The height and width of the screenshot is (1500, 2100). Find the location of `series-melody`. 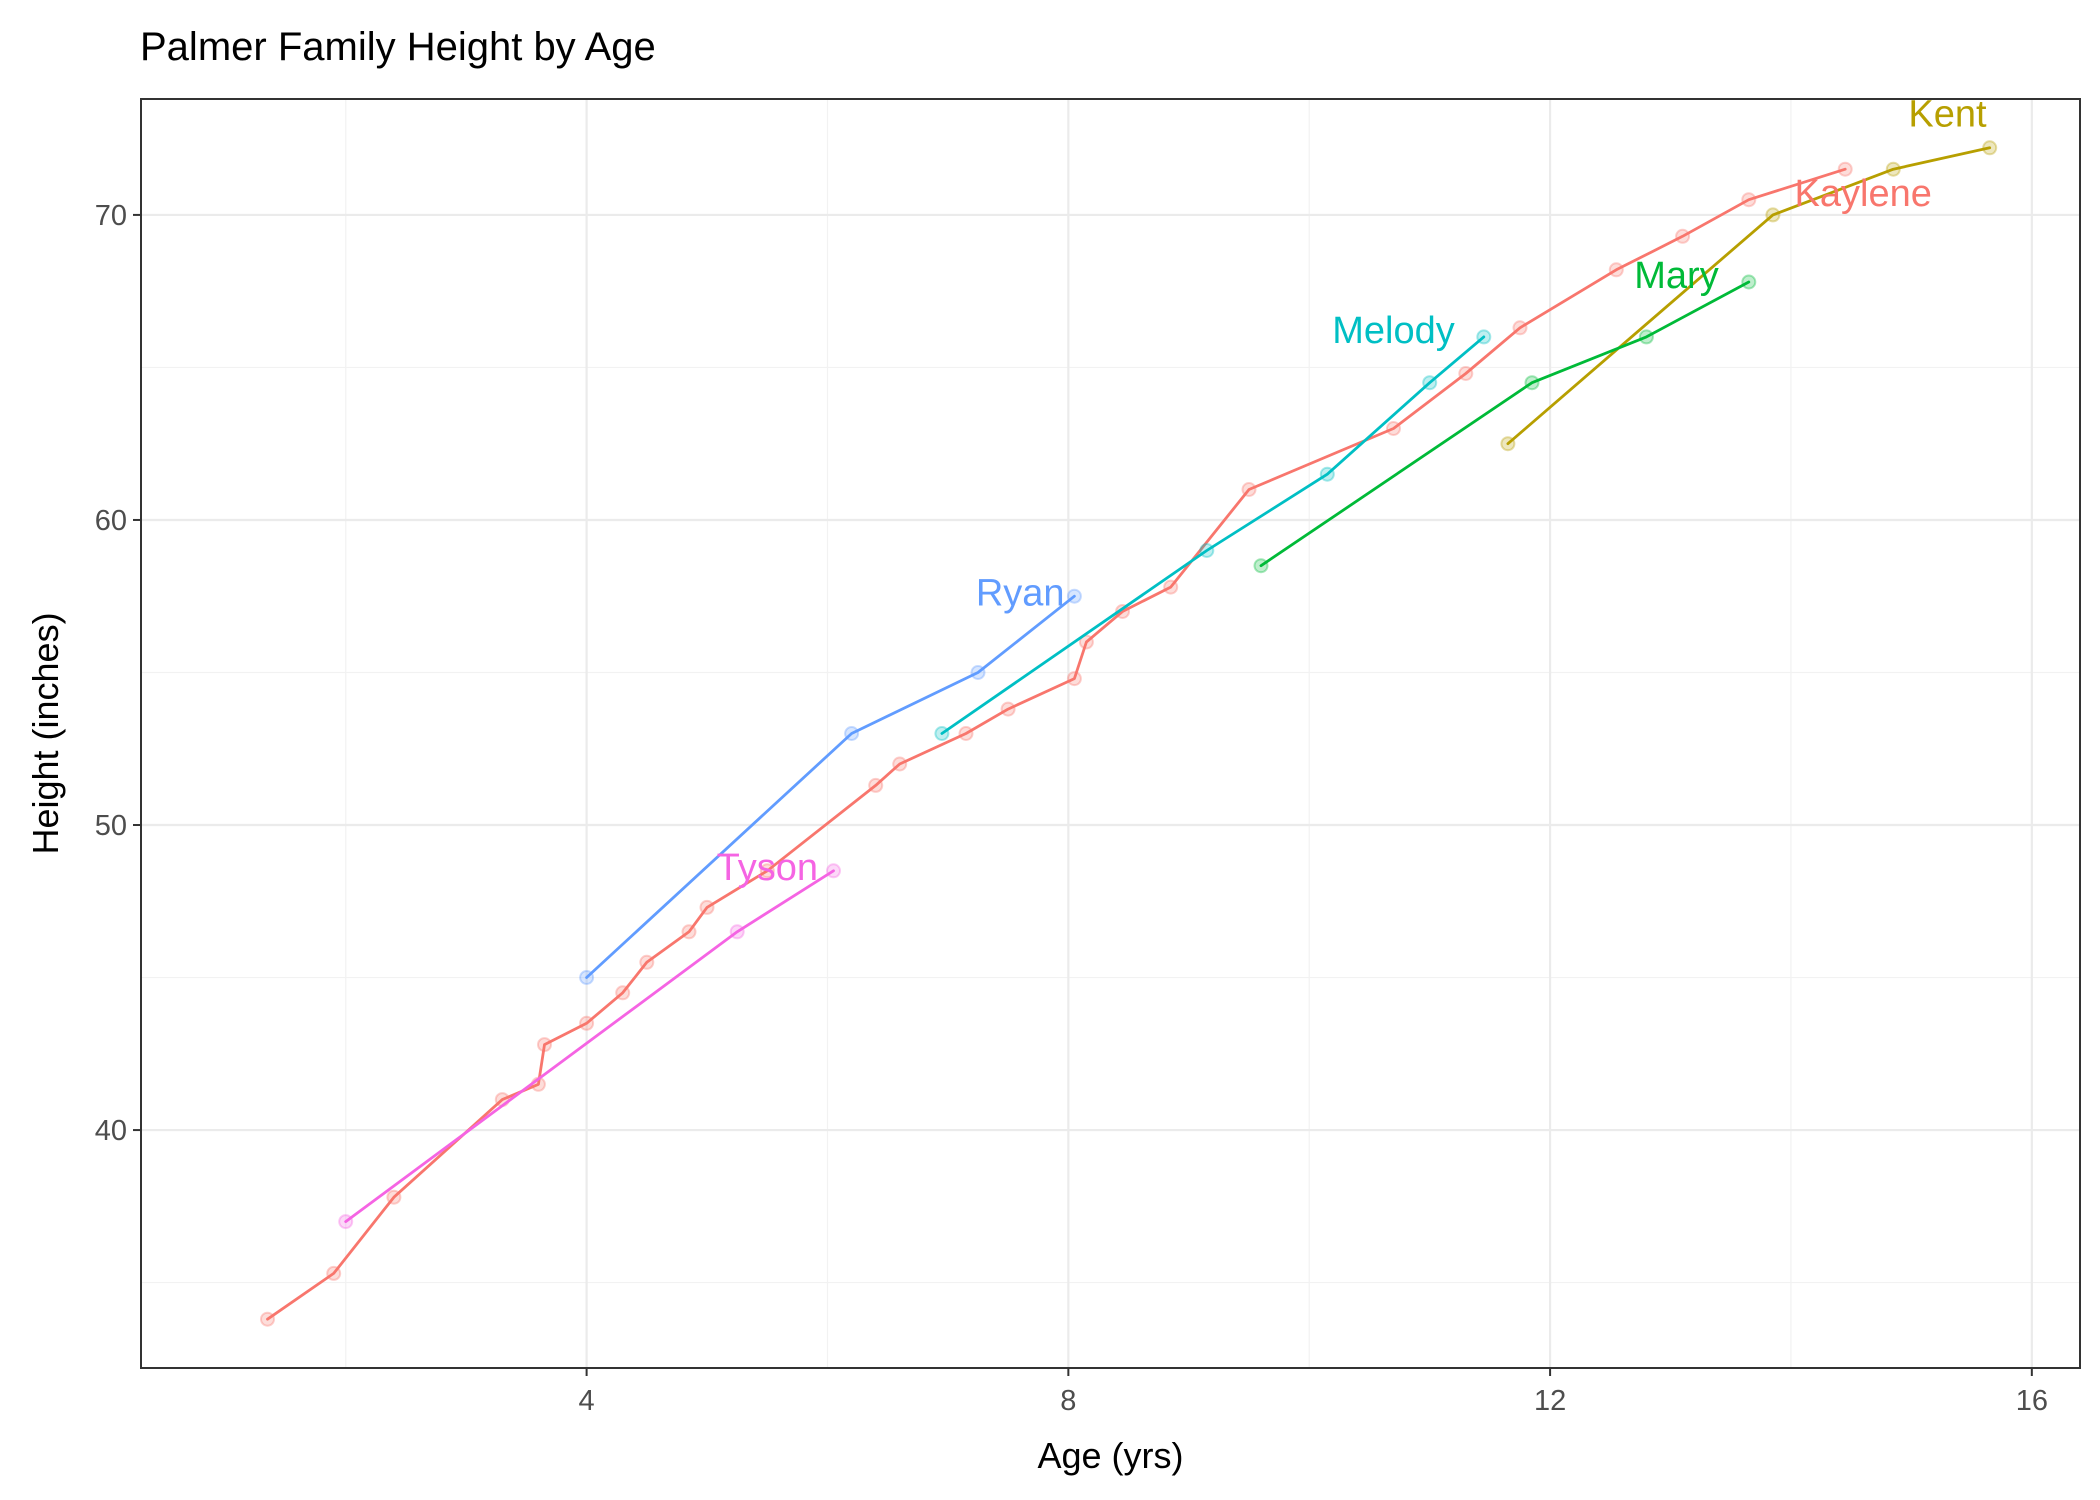

series-melody is located at coordinates (1213, 535).